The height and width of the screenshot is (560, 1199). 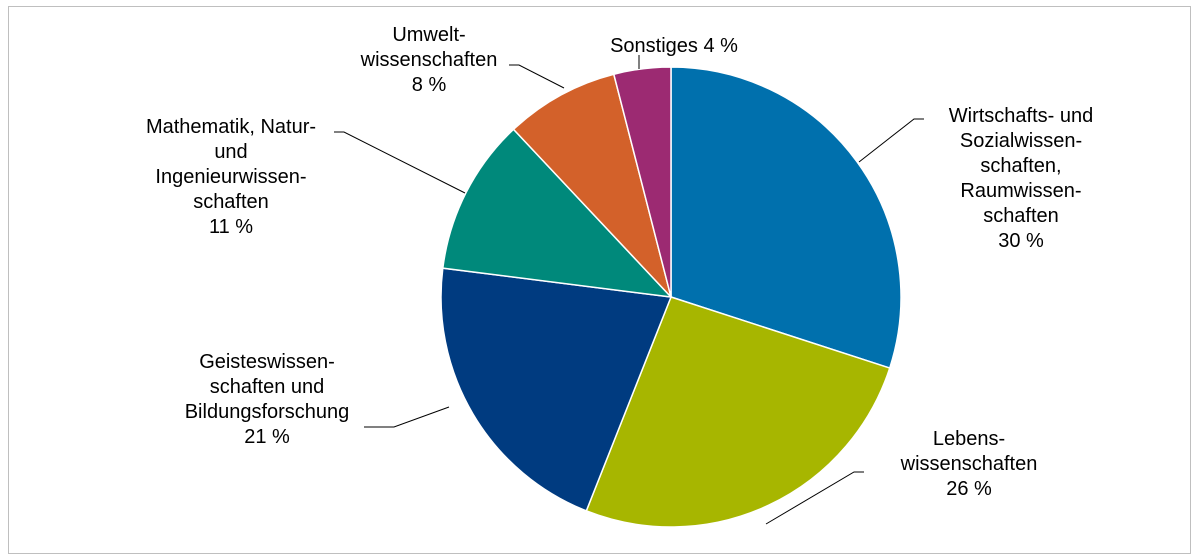 What do you see at coordinates (738, 412) in the screenshot?
I see `pie-slice-lebens-wissenschaften` at bounding box center [738, 412].